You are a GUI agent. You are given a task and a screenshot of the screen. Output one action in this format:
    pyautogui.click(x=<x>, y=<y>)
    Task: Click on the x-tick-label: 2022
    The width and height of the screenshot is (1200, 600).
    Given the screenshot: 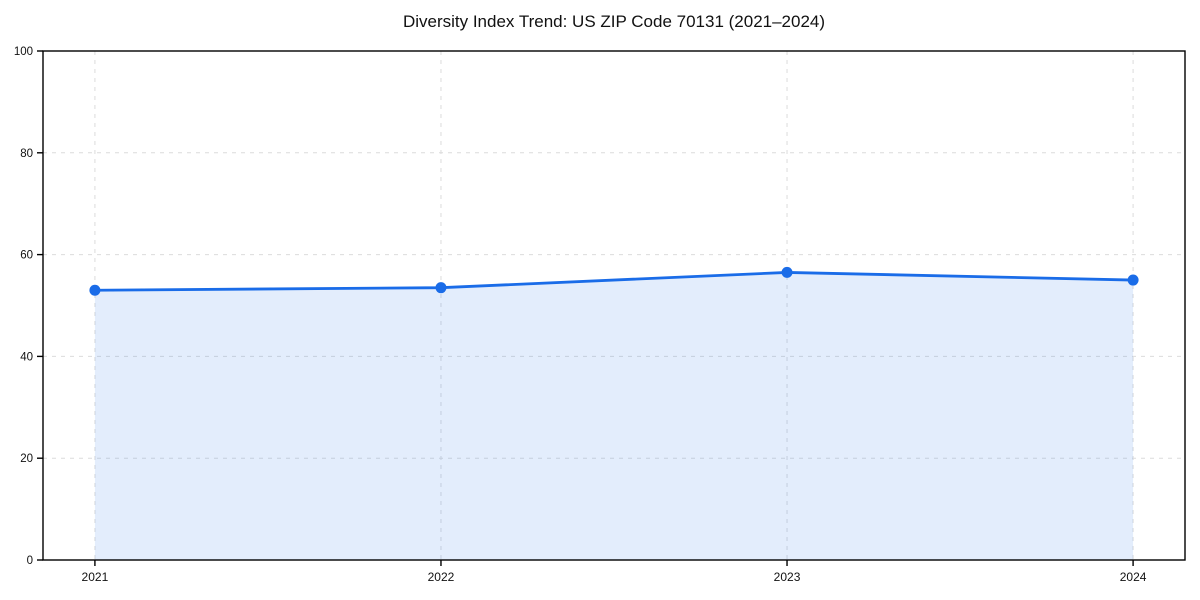 What is the action you would take?
    pyautogui.click(x=441, y=577)
    